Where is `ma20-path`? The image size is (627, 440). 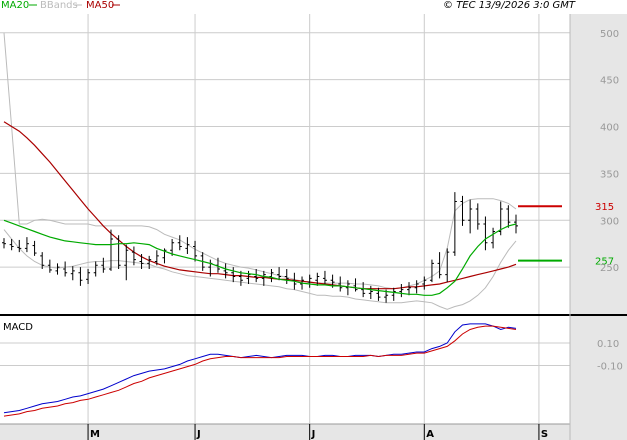 ma20-path is located at coordinates (260, 257).